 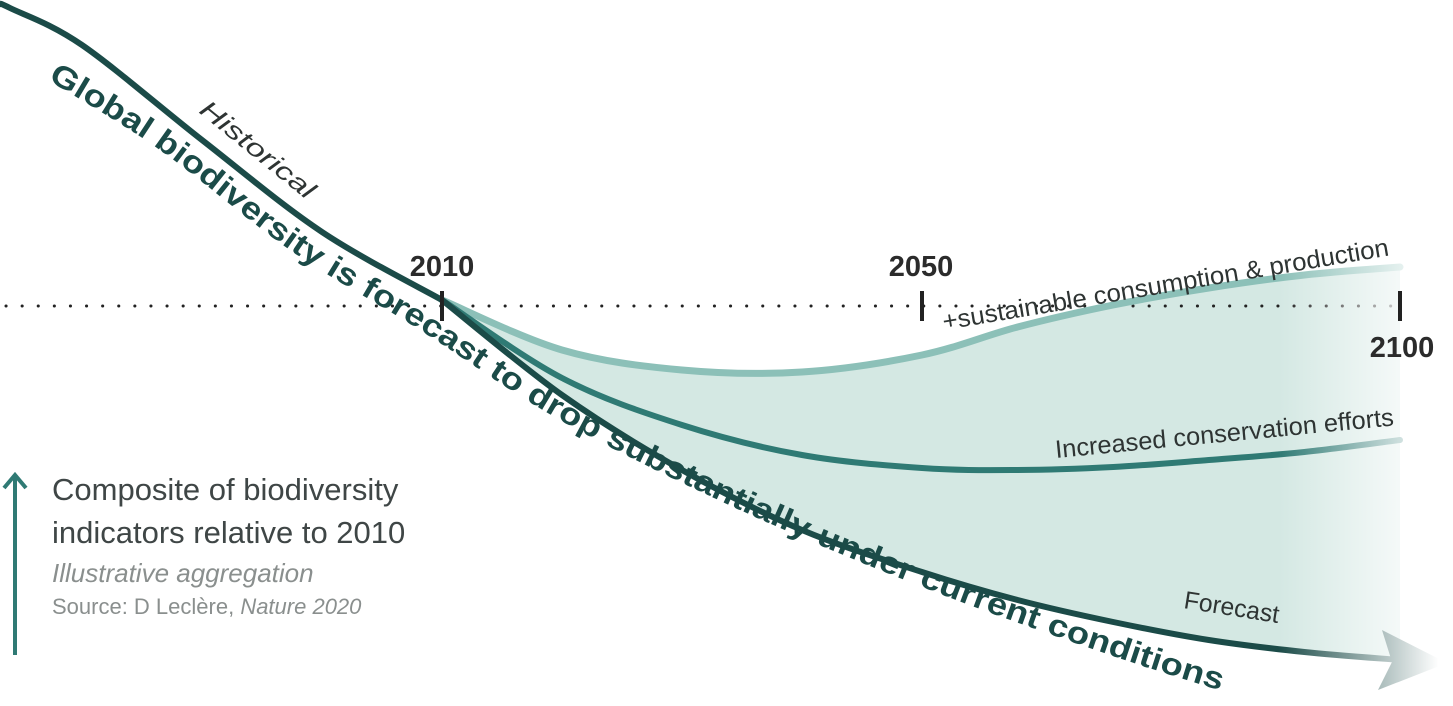 What do you see at coordinates (15, 480) in the screenshot?
I see `arrow-up-icon` at bounding box center [15, 480].